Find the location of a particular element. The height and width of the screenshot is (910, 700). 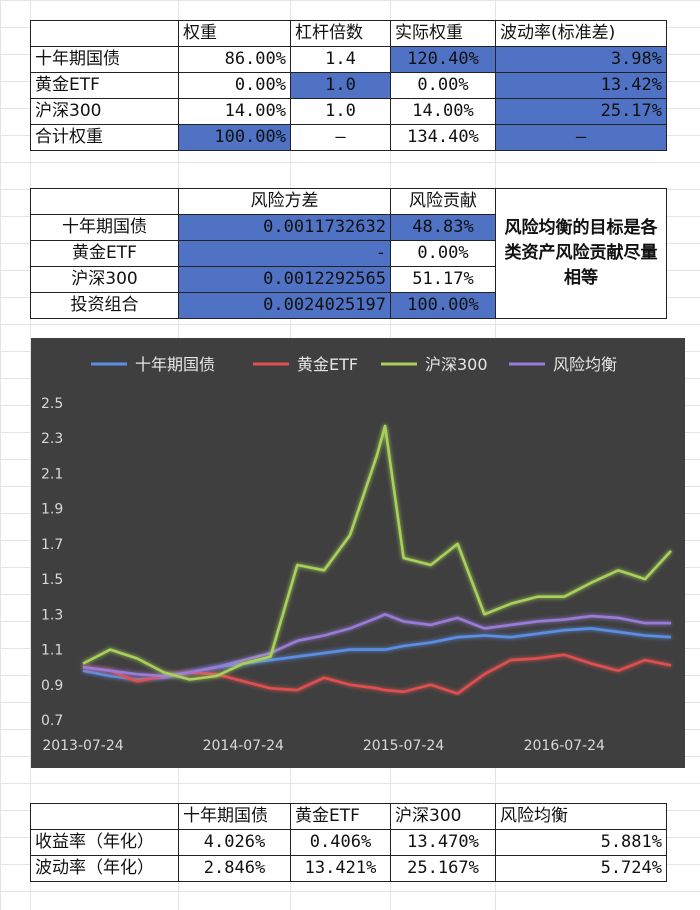

header-cell: 沪深300 is located at coordinates (443, 816).